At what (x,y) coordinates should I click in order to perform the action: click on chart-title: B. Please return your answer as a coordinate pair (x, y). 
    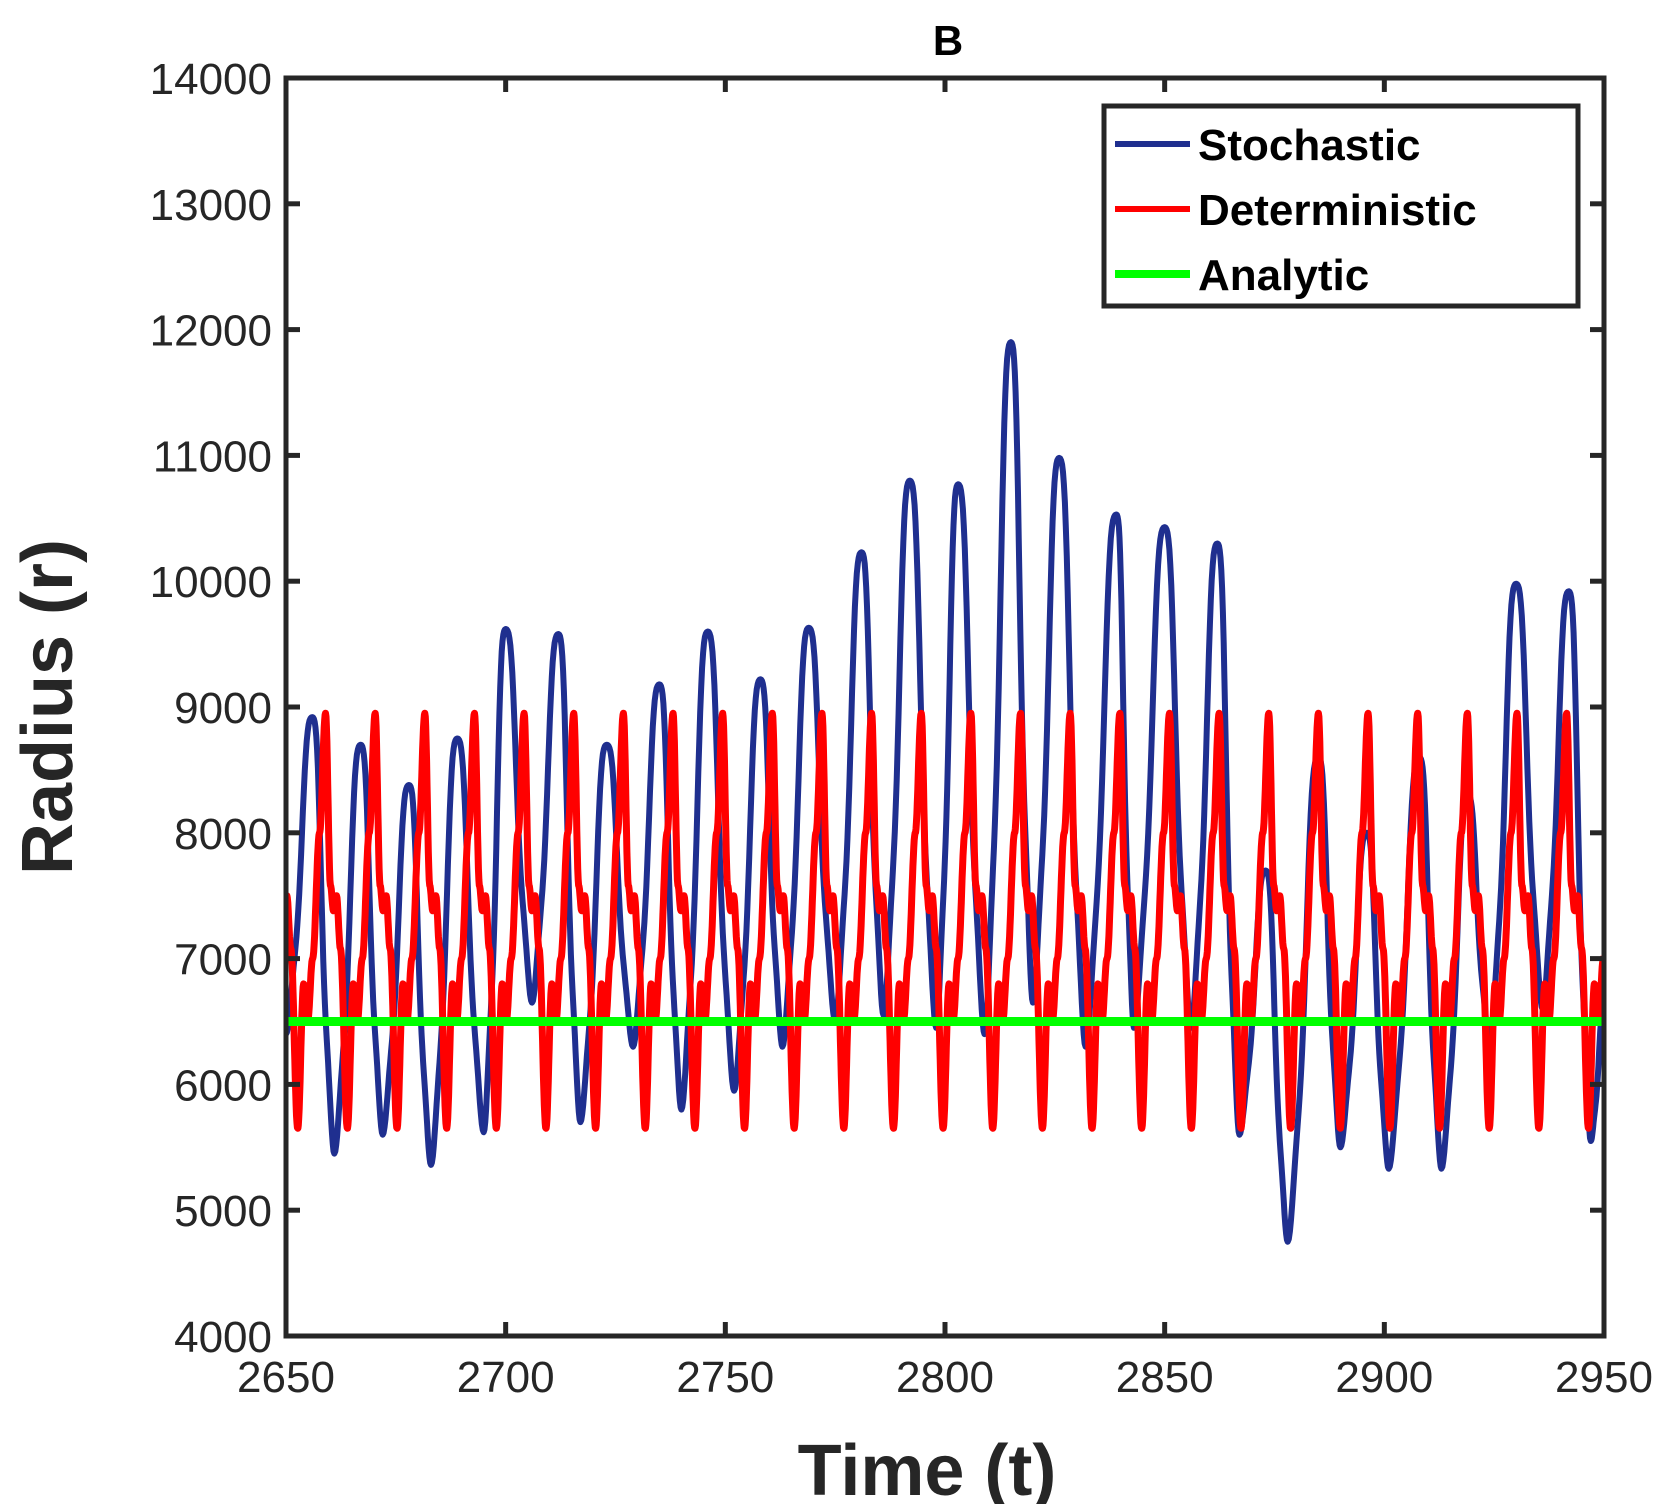
    Looking at the image, I should click on (948, 40).